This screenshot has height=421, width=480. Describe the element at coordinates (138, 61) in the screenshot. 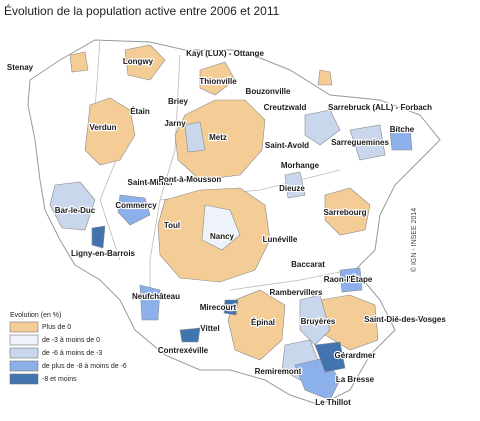

I see `place-label: Longwy` at that location.